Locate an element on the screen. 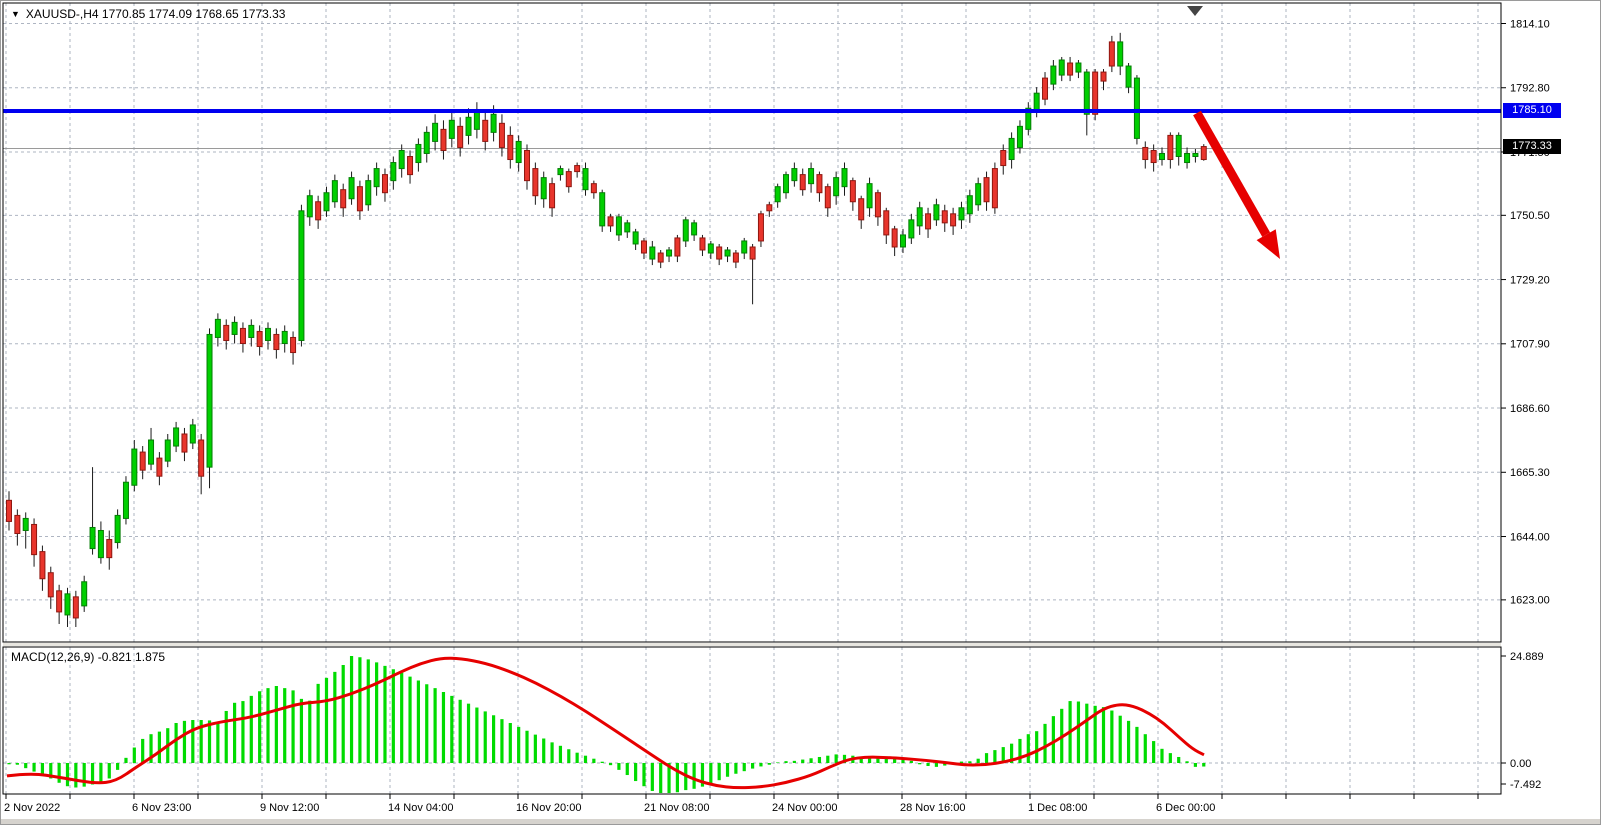  arrow-object-head is located at coordinates (1268, 244).